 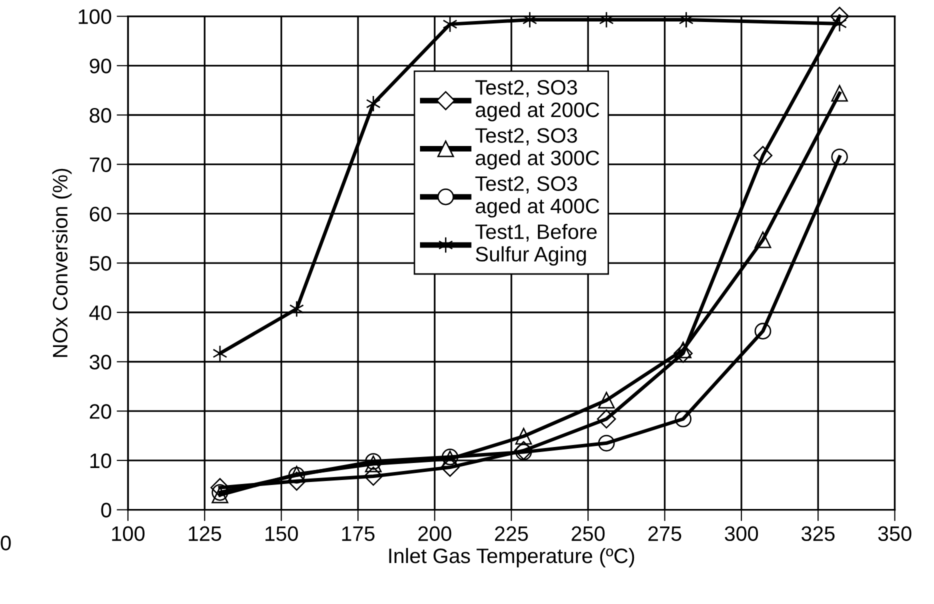 What do you see at coordinates (101, 214) in the screenshot?
I see `y-tick-label: 60` at bounding box center [101, 214].